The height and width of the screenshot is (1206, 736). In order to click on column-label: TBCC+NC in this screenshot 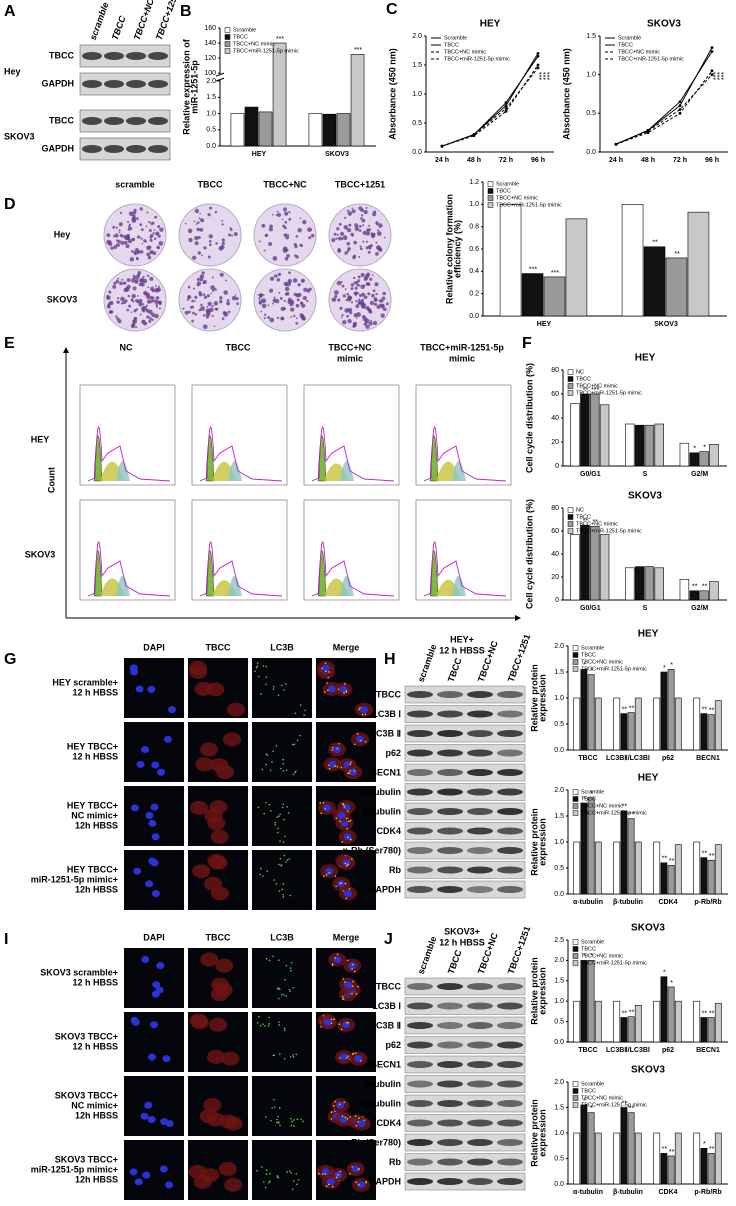, I will do `click(350, 347)`.